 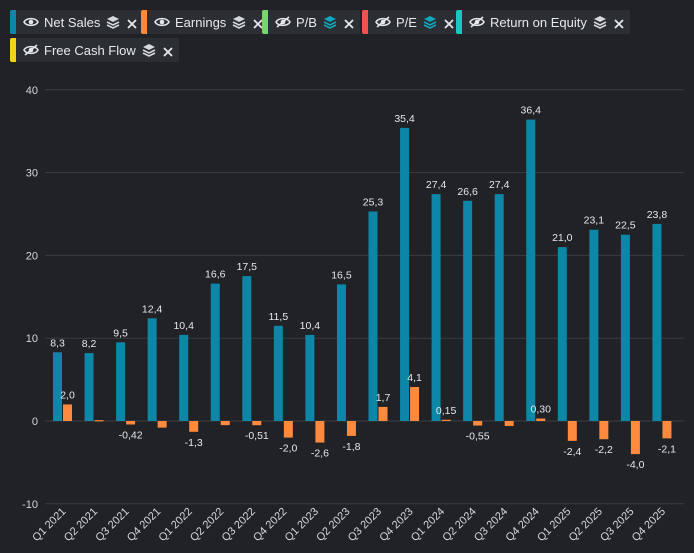 I want to click on data-label: 10,4, so click(x=183, y=326).